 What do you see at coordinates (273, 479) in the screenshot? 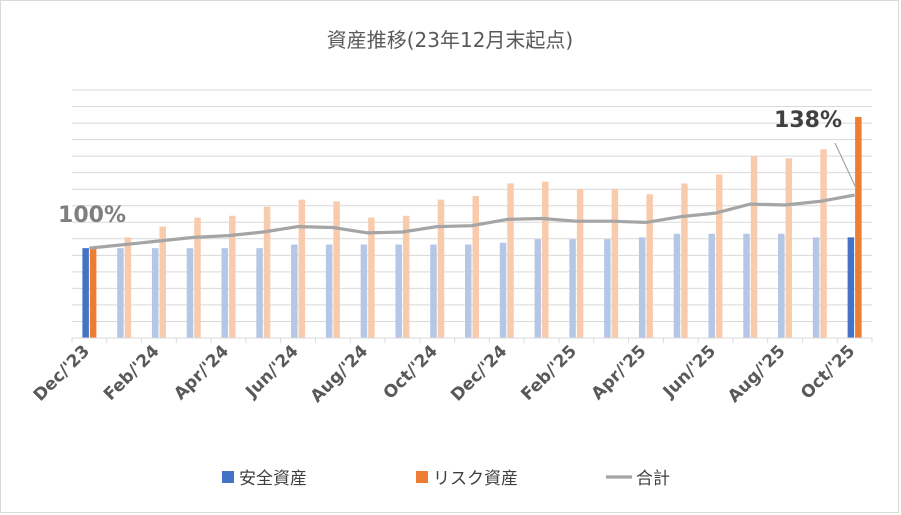
I see `legend-label: 安全資産` at bounding box center [273, 479].